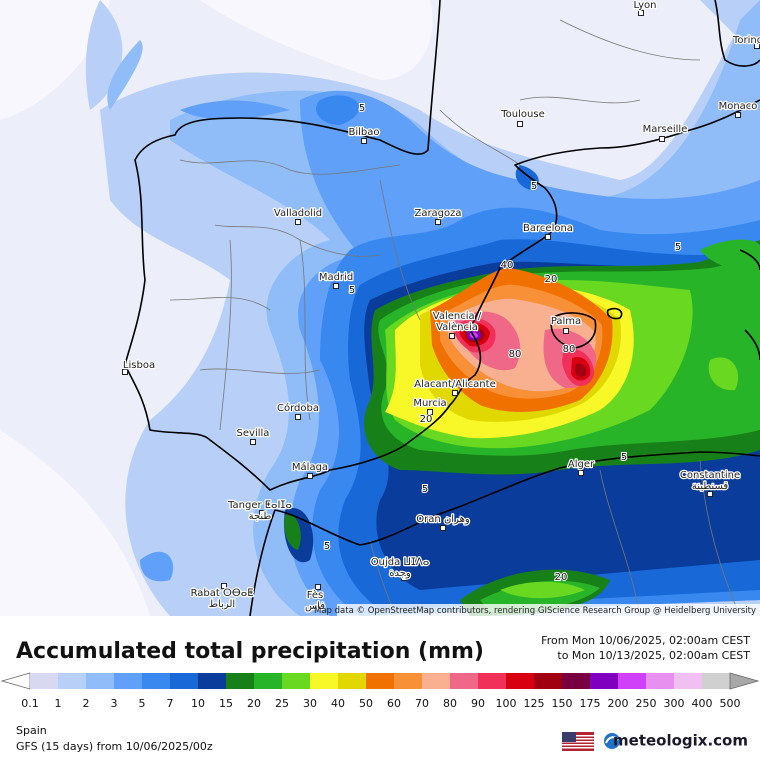 The image size is (760, 760). What do you see at coordinates (618, 703) in the screenshot?
I see `colorbar-label: 200` at bounding box center [618, 703].